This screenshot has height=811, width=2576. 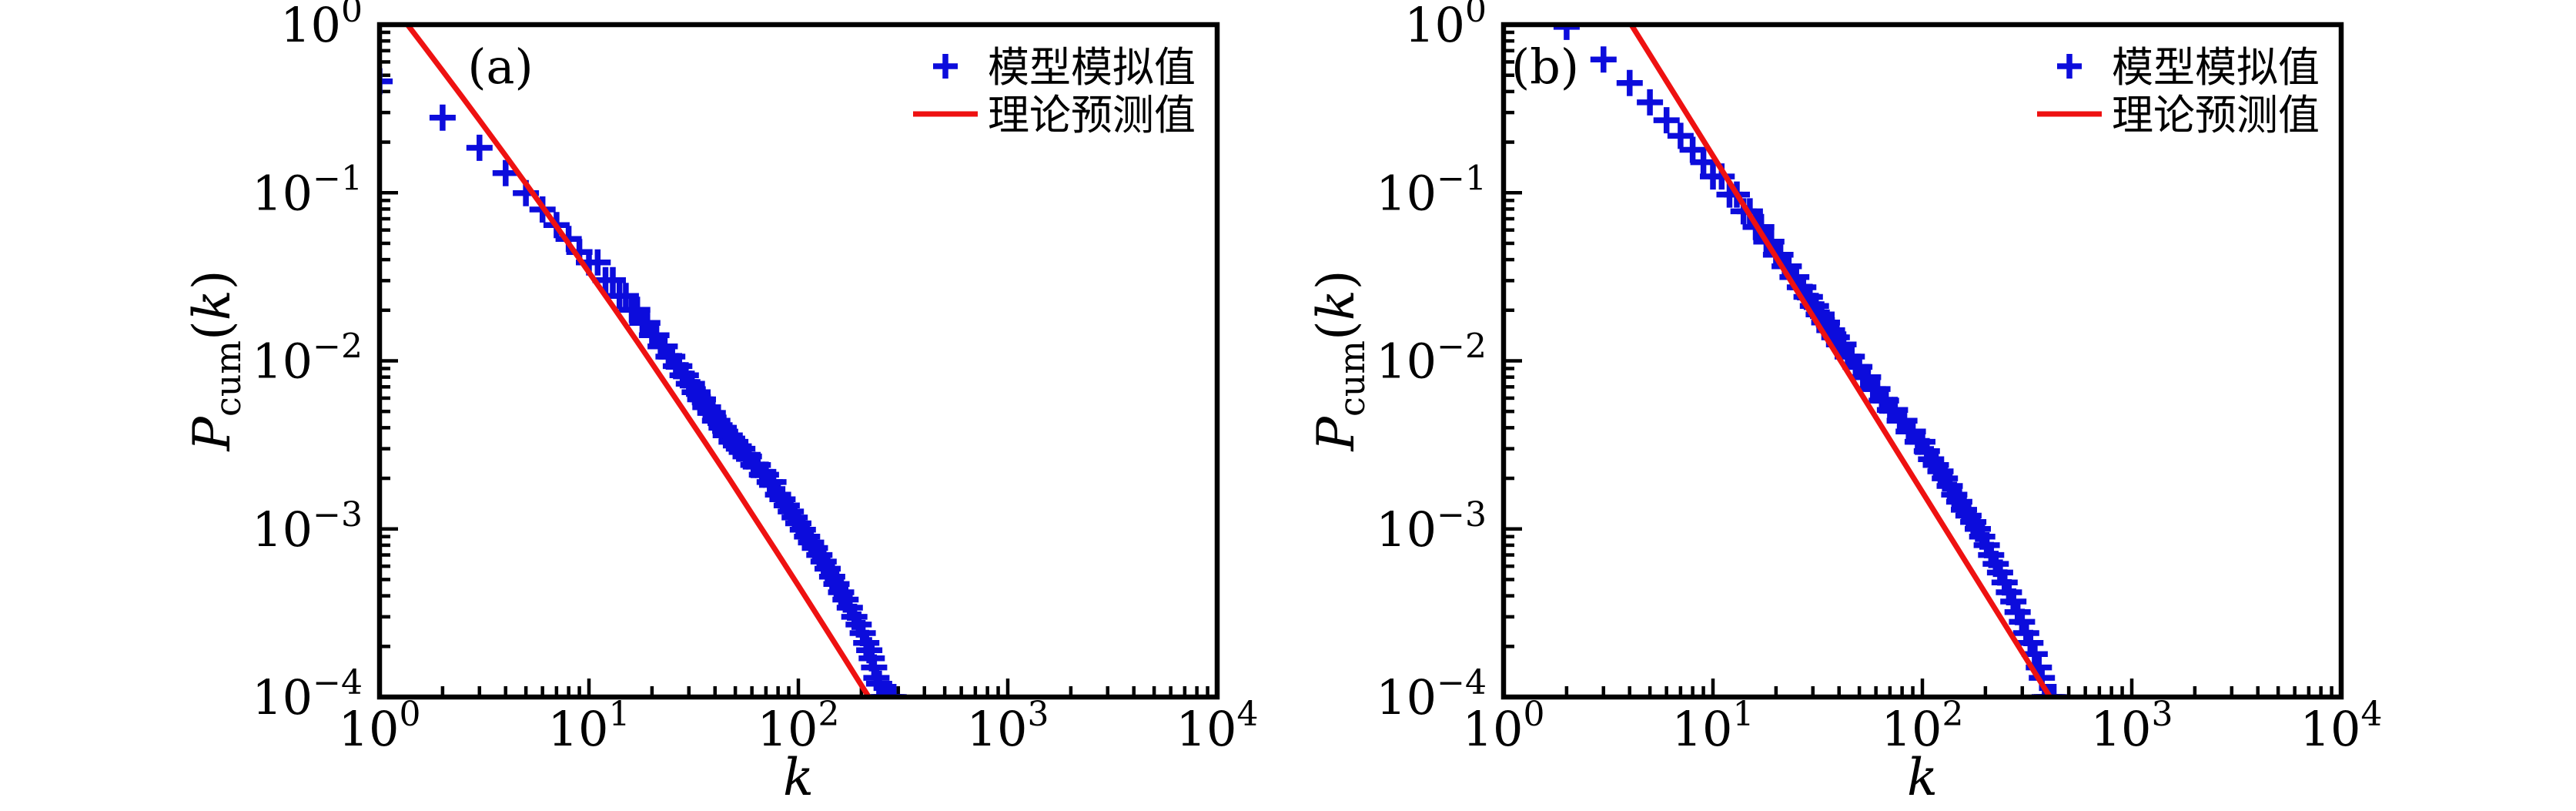 What do you see at coordinates (1545, 67) in the screenshot?
I see `panel-tag: (b)` at bounding box center [1545, 67].